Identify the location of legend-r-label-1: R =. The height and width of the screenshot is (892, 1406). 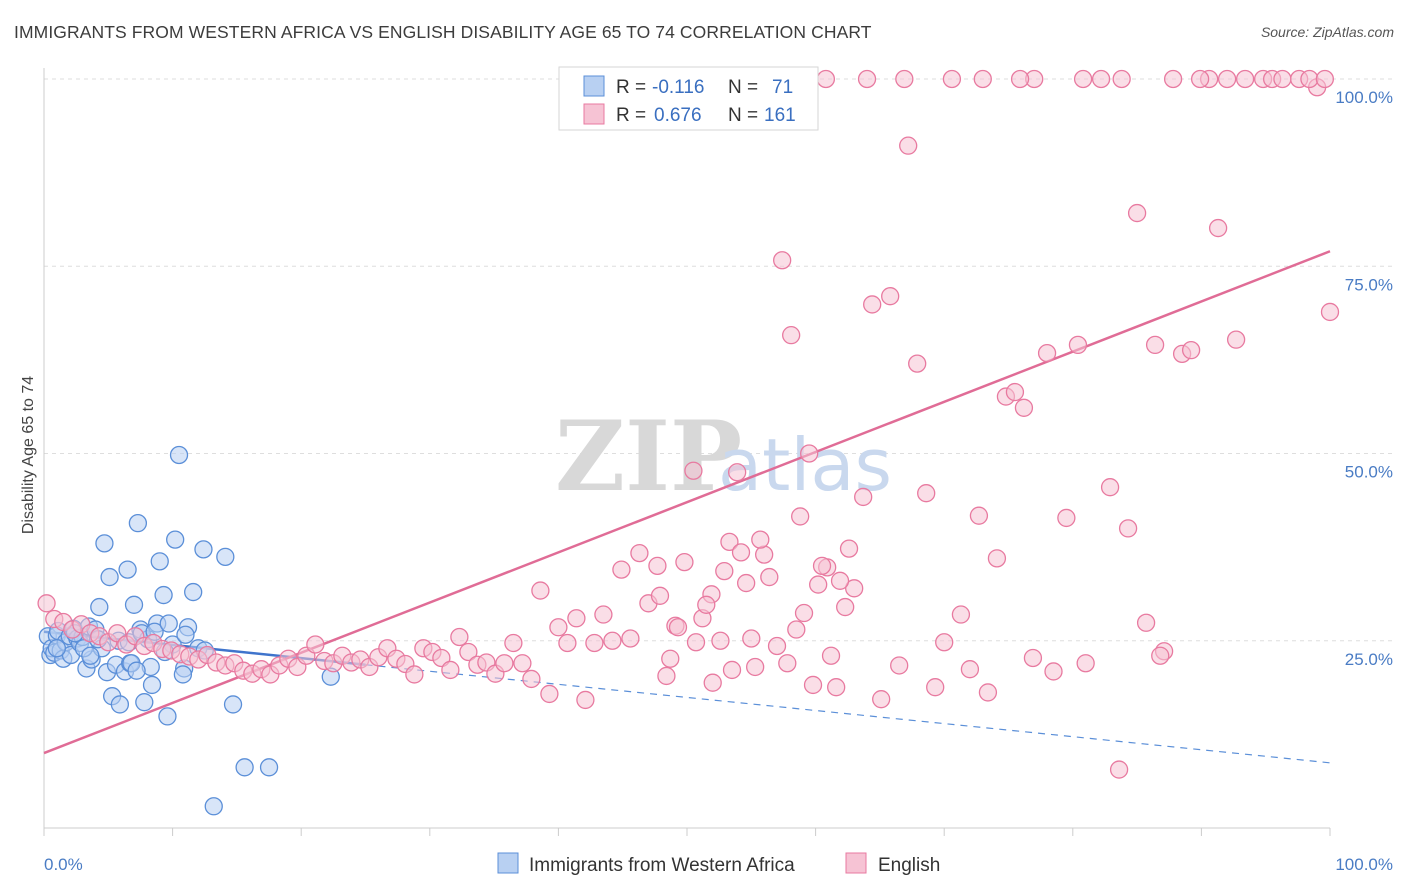
(631, 87).